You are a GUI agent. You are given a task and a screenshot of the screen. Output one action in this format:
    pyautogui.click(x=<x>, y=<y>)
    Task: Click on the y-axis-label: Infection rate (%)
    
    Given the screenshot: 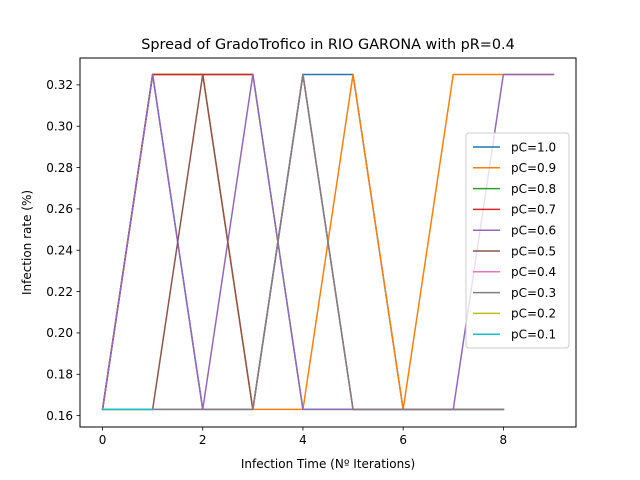 What is the action you would take?
    pyautogui.click(x=27, y=242)
    